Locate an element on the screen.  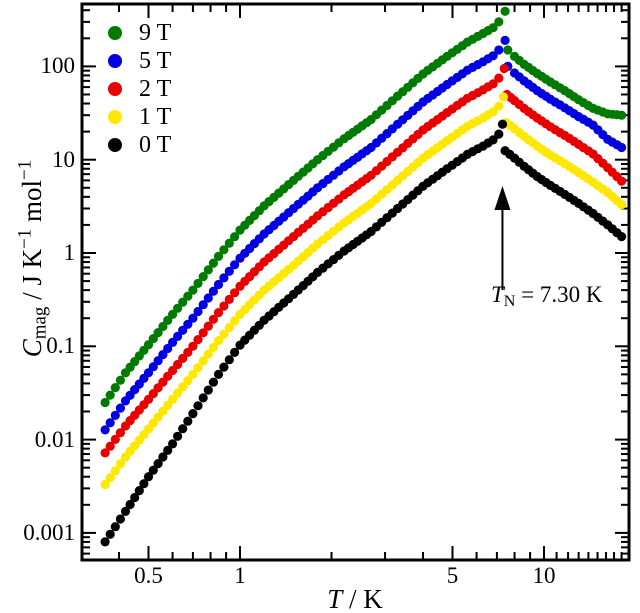
y-tick-label-0.1: 0.1 is located at coordinates (60, 346).